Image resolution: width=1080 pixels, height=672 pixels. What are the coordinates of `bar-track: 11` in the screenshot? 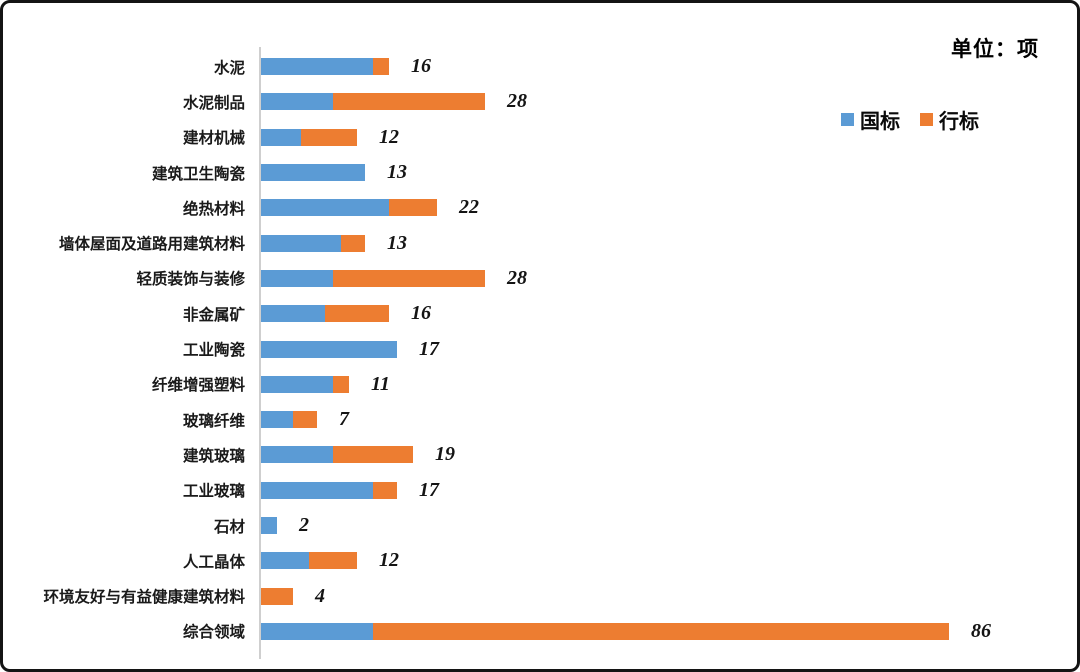 It's located at (665, 384).